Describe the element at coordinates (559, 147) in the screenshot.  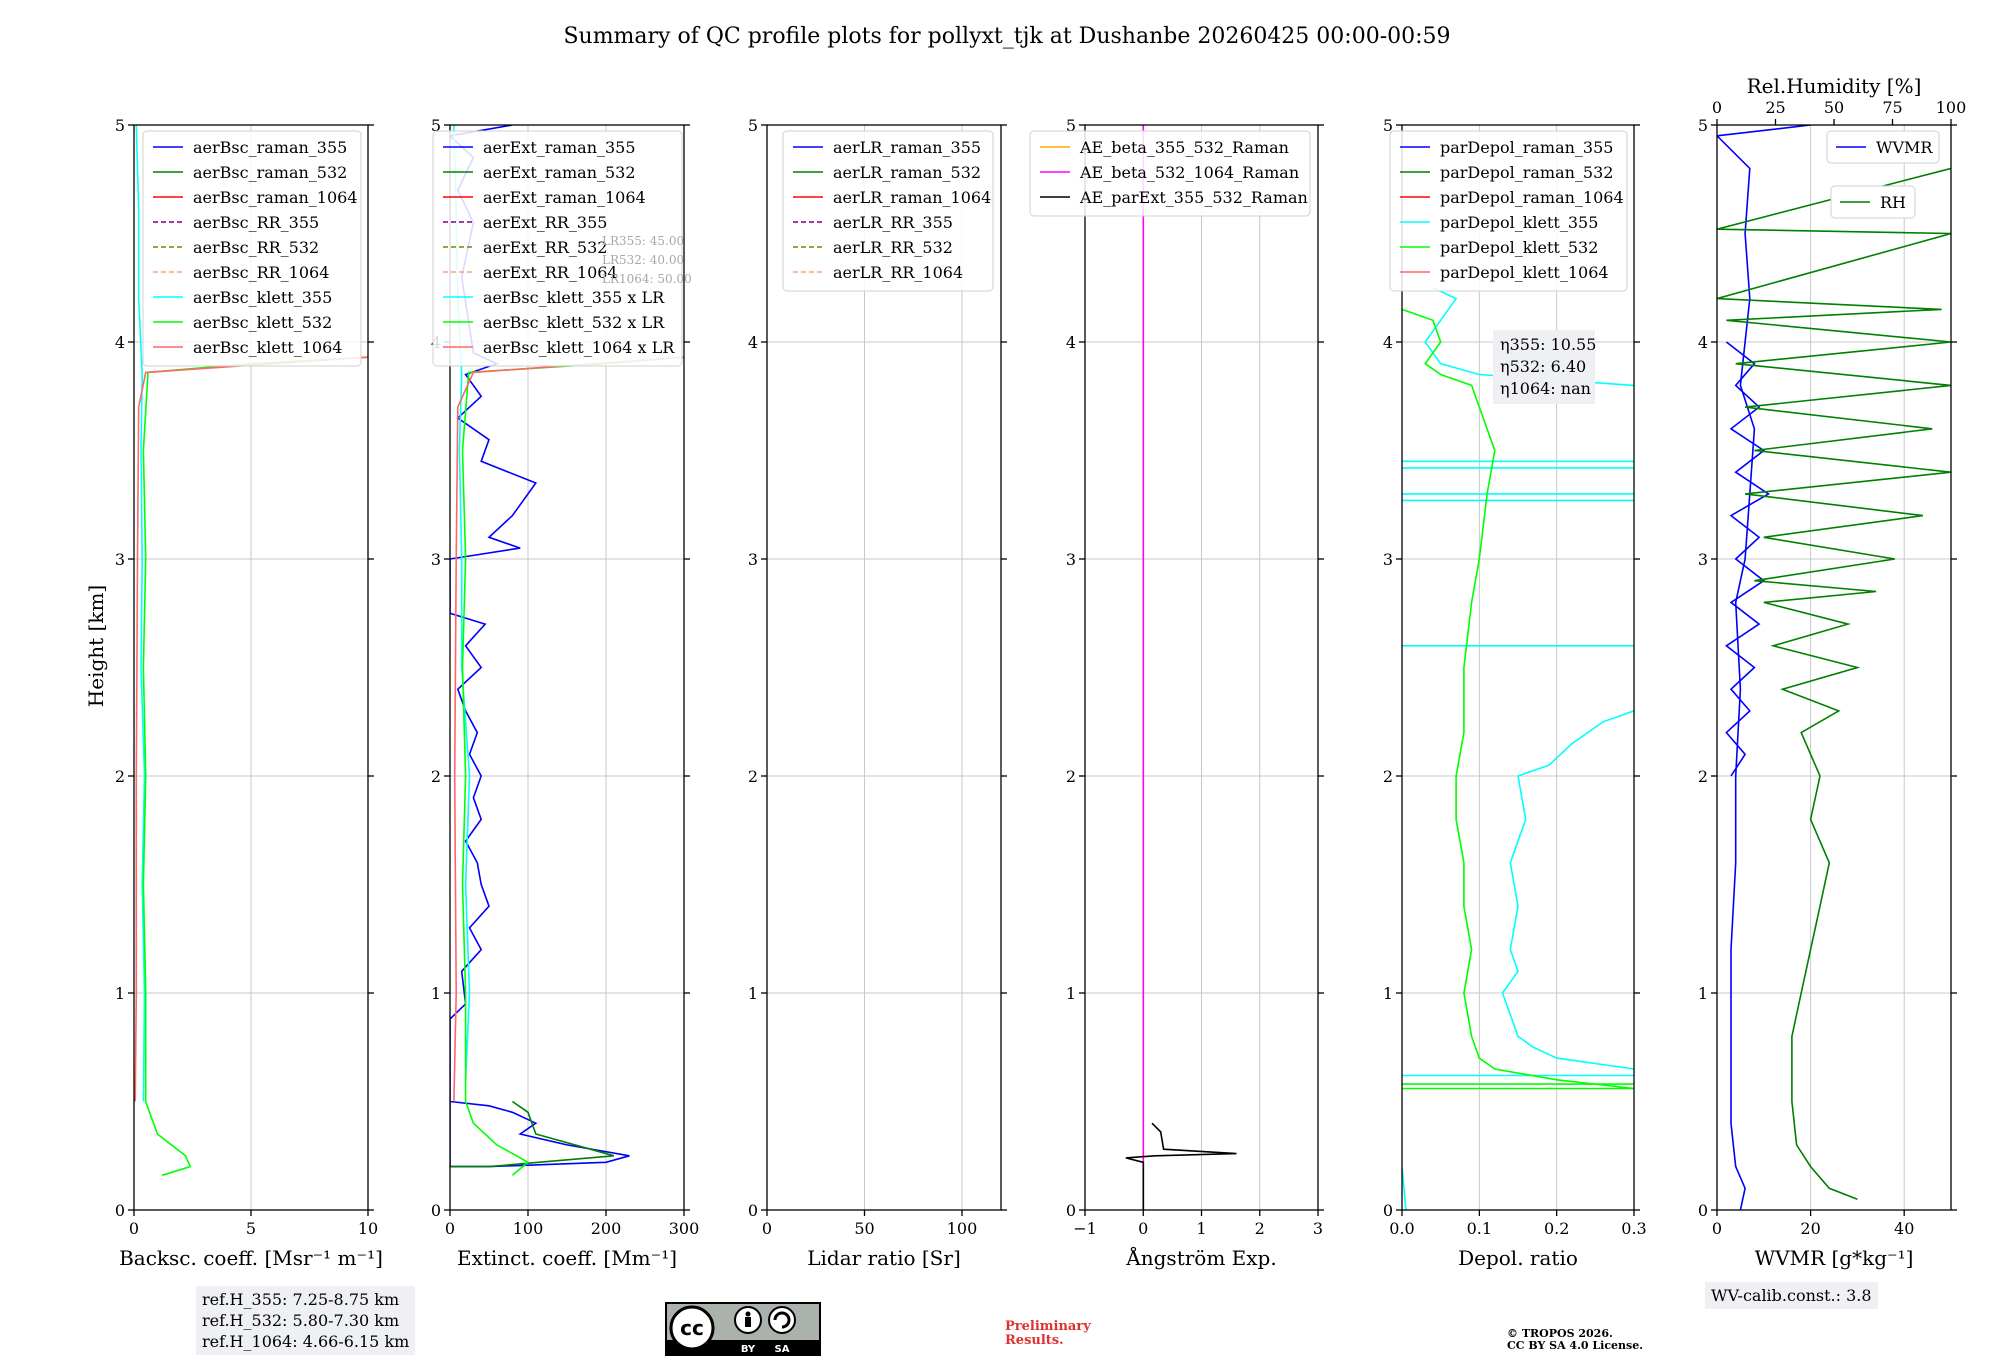
I see `legend-entry: aerExt_raman_355` at that location.